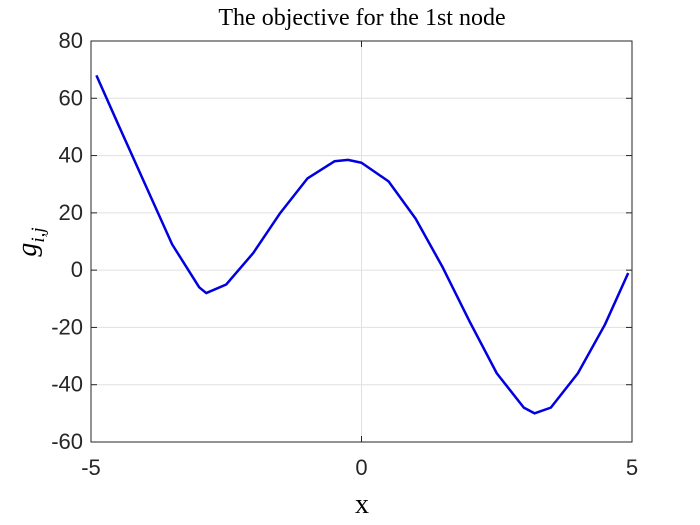 Image resolution: width=700 pixels, height=525 pixels. What do you see at coordinates (361, 467) in the screenshot?
I see `x-tick-label: 0` at bounding box center [361, 467].